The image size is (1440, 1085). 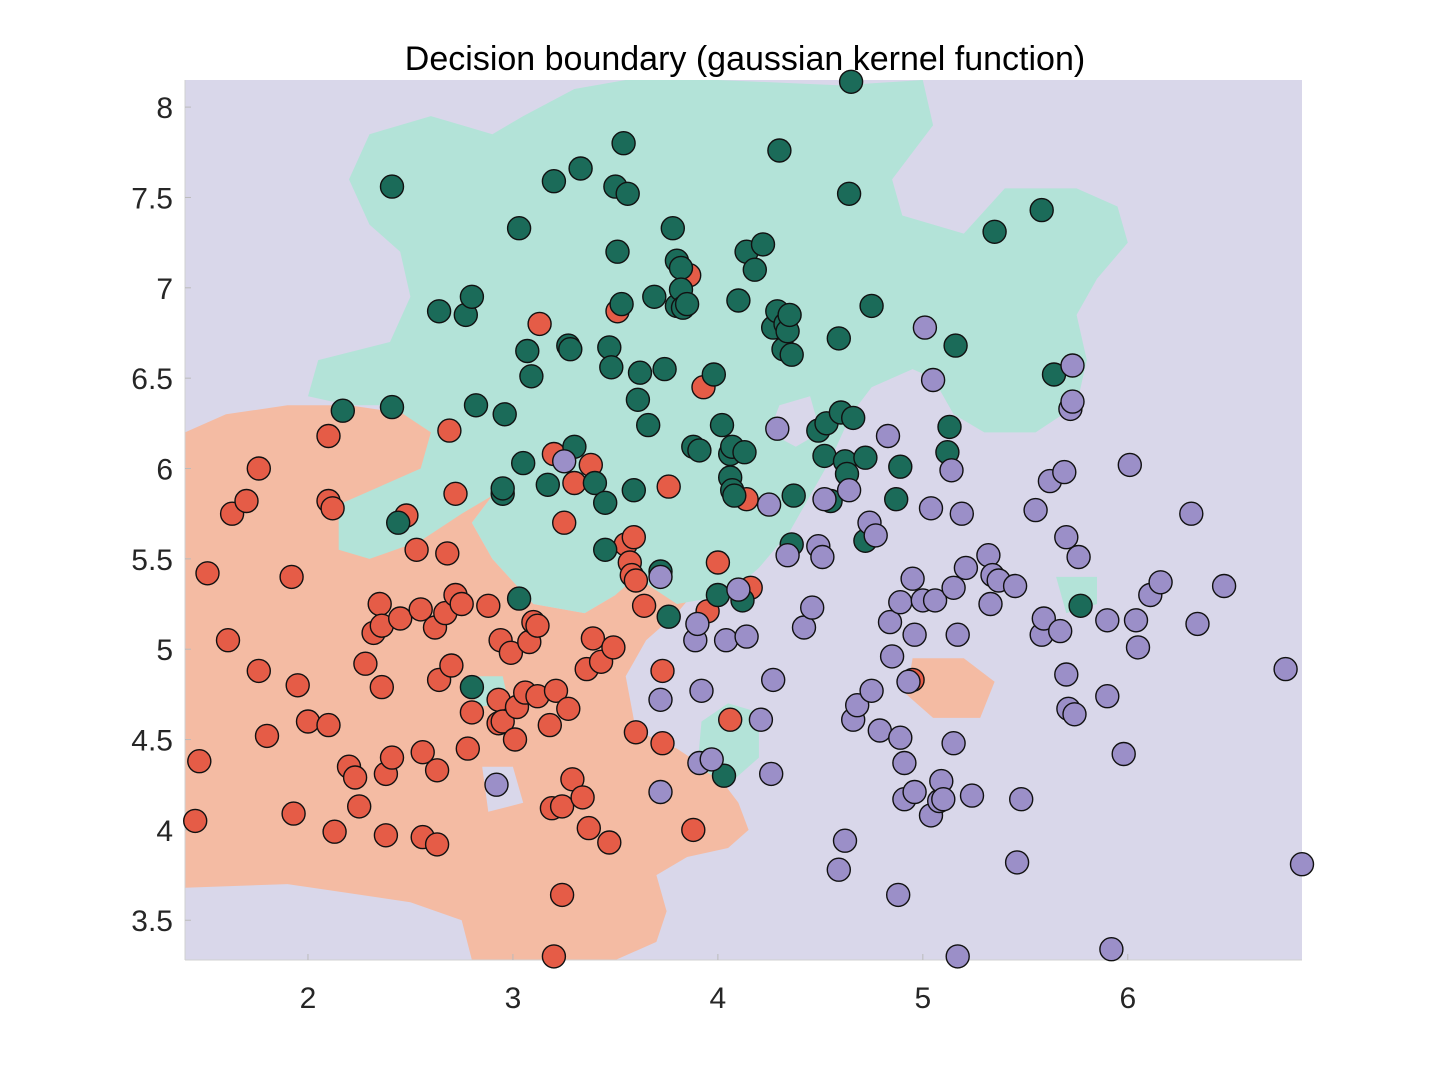 I want to click on y-tick-label: 6.5, so click(x=152, y=379).